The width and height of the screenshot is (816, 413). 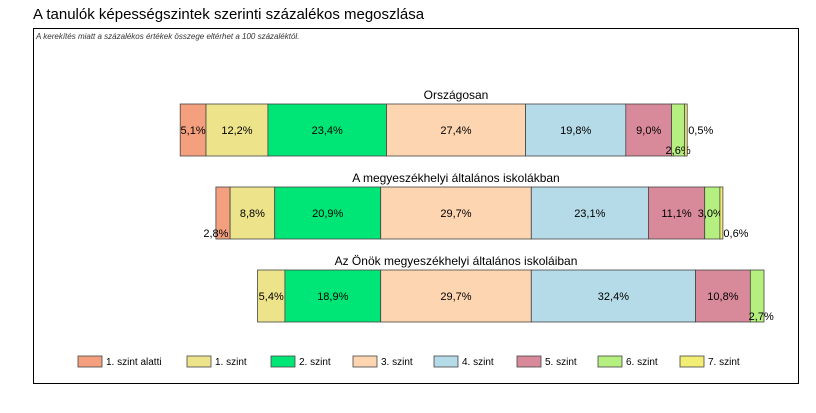 What do you see at coordinates (231, 362) in the screenshot?
I see `legend-label: 1. szint` at bounding box center [231, 362].